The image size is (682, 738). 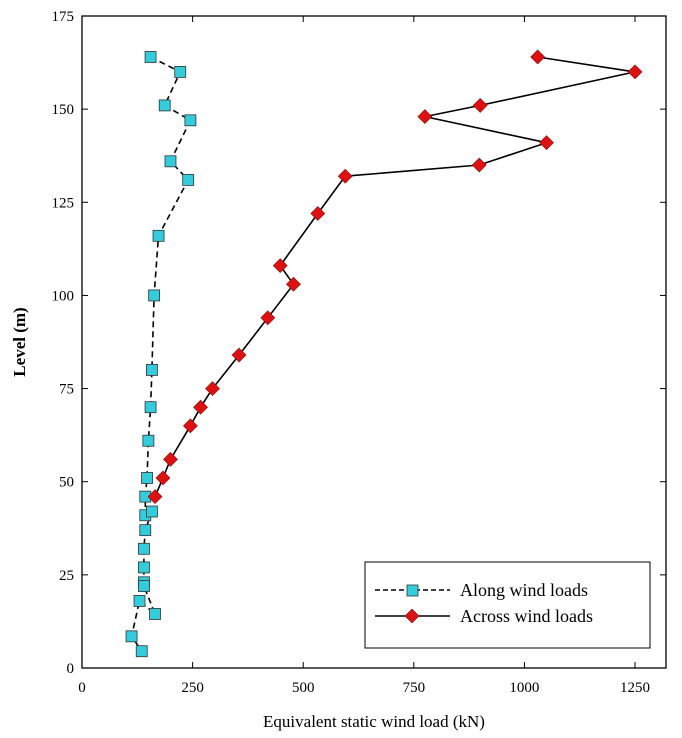 What do you see at coordinates (66, 390) in the screenshot?
I see `y-tick-label: 75` at bounding box center [66, 390].